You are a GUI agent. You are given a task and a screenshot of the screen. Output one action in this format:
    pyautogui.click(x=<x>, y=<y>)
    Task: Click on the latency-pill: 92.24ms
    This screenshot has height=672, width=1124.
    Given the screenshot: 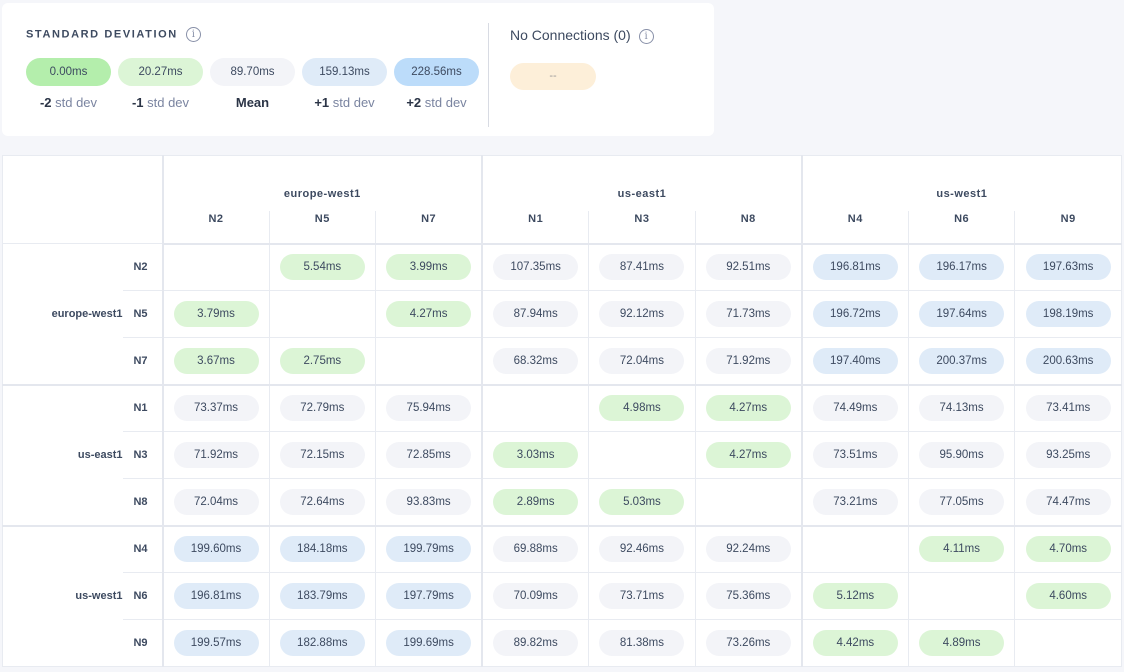 What is the action you would take?
    pyautogui.click(x=748, y=549)
    